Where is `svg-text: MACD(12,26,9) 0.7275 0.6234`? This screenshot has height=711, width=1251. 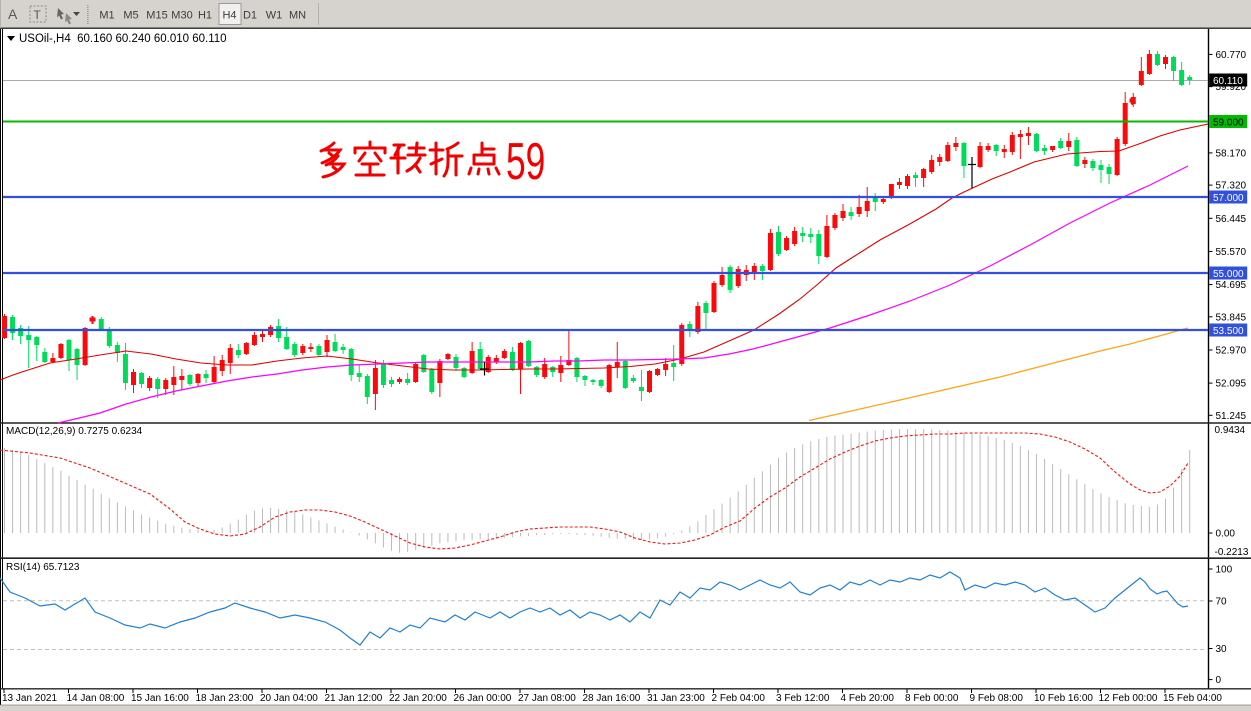 svg-text: MACD(12,26,9) 0.7275 0.6234 is located at coordinates (74, 431).